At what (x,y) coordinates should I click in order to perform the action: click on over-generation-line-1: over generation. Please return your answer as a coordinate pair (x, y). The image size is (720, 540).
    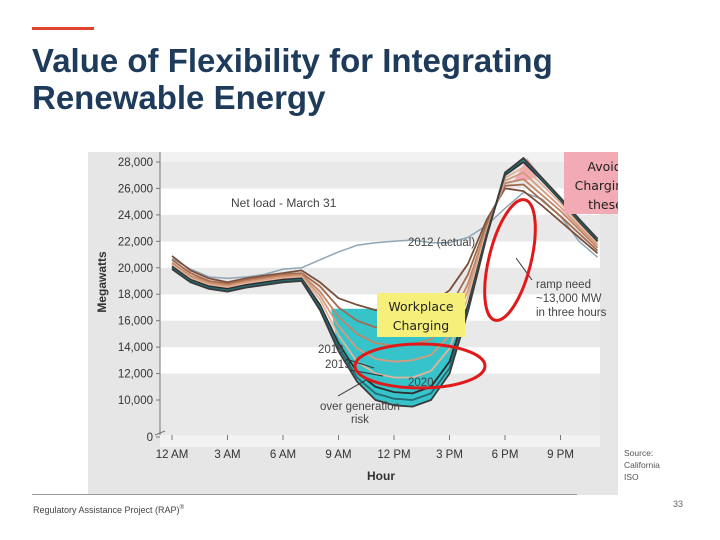
    Looking at the image, I should click on (360, 407).